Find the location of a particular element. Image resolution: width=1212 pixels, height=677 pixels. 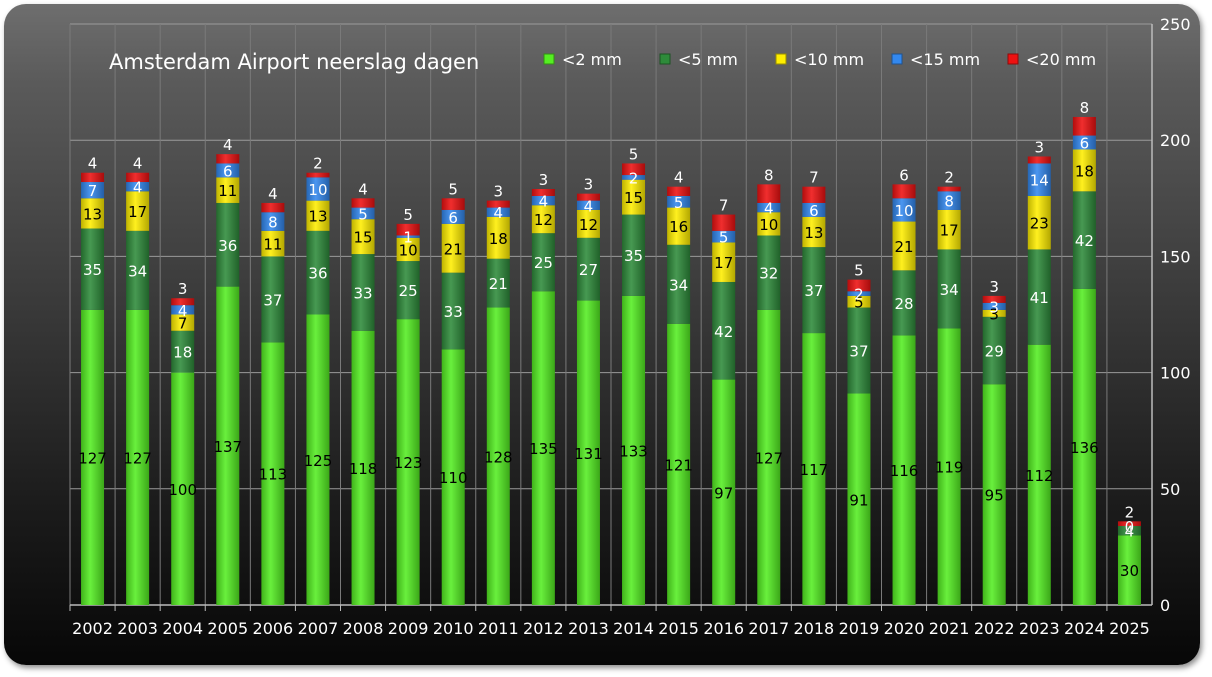

data-label: 128 is located at coordinates (498, 457).